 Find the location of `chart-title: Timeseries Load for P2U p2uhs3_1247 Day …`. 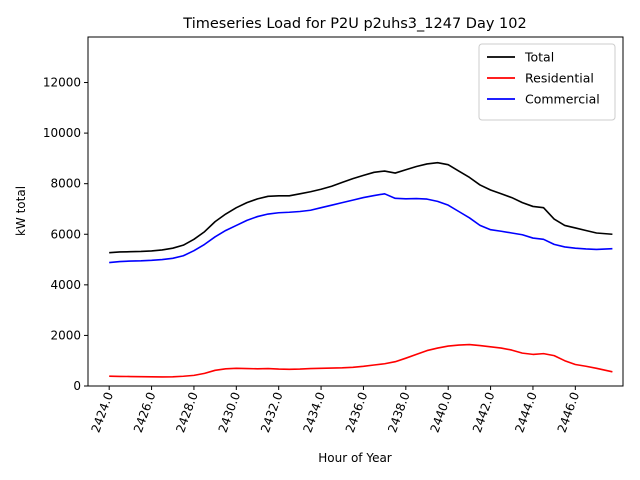

chart-title: Timeseries Load for P2U p2uhs3_1247 Day … is located at coordinates (354, 24).